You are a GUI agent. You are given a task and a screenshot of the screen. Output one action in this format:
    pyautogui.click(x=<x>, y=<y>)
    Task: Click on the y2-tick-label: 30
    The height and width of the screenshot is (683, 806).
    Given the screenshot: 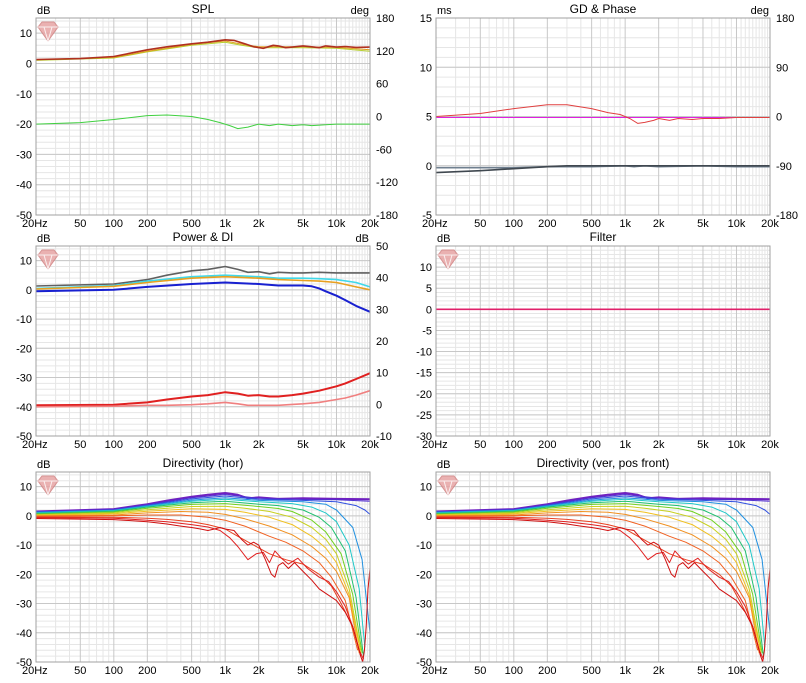 What is the action you would take?
    pyautogui.click(x=382, y=310)
    